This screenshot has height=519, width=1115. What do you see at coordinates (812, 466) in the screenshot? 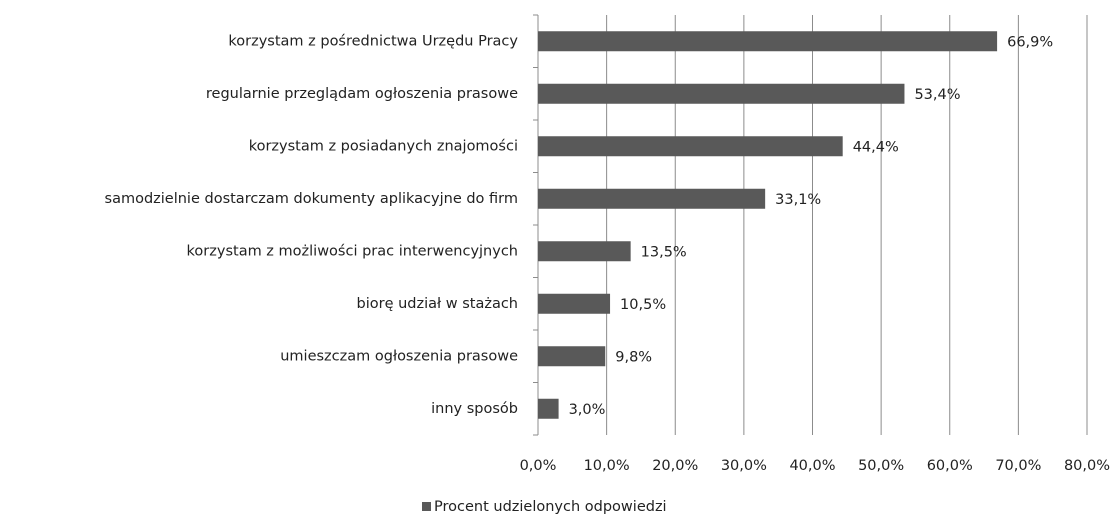
I see `x-tick-label: 40,0%` at bounding box center [812, 466].